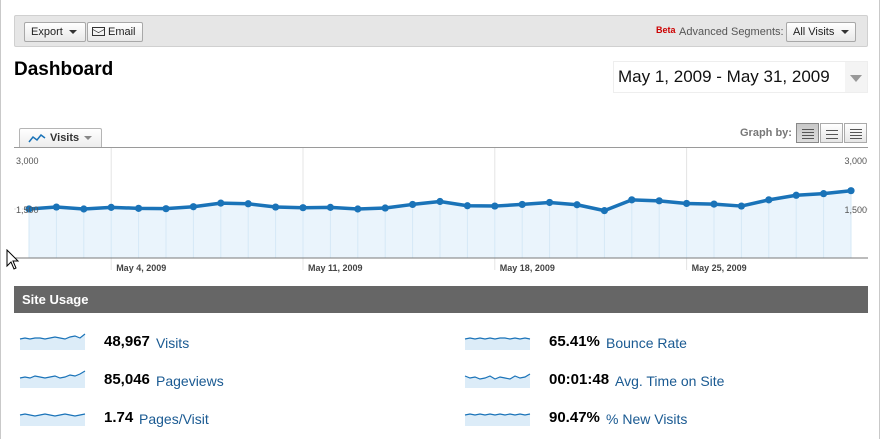  I want to click on metric-selector-tab: Visits, so click(60, 138).